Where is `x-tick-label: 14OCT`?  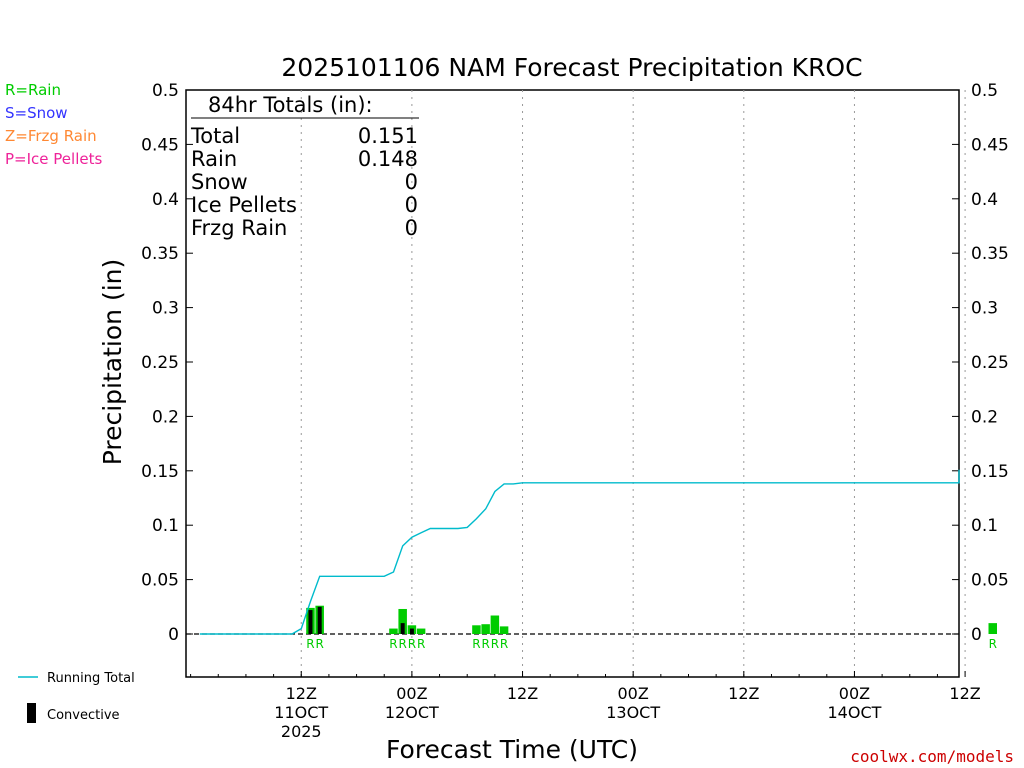
x-tick-label: 14OCT is located at coordinates (854, 712).